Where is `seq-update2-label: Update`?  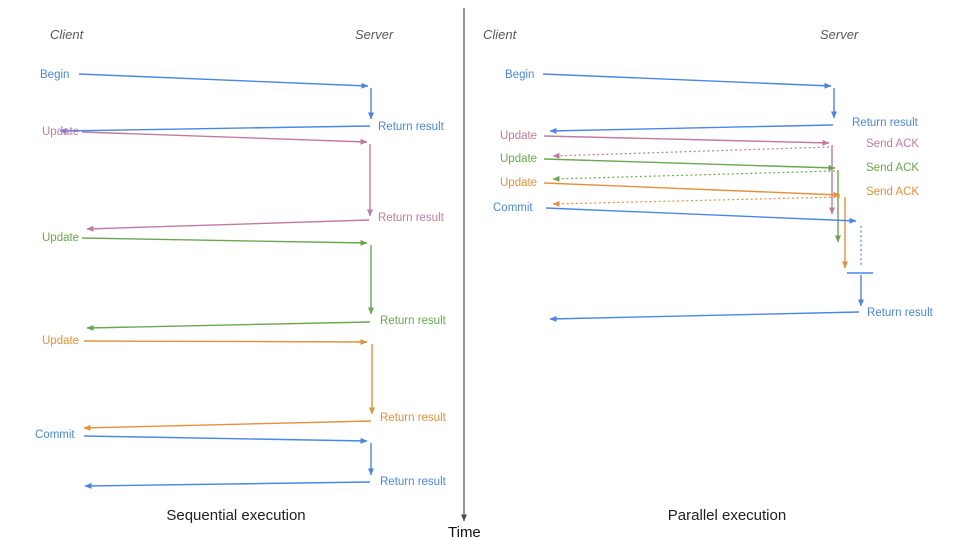
seq-update2-label: Update is located at coordinates (60, 238).